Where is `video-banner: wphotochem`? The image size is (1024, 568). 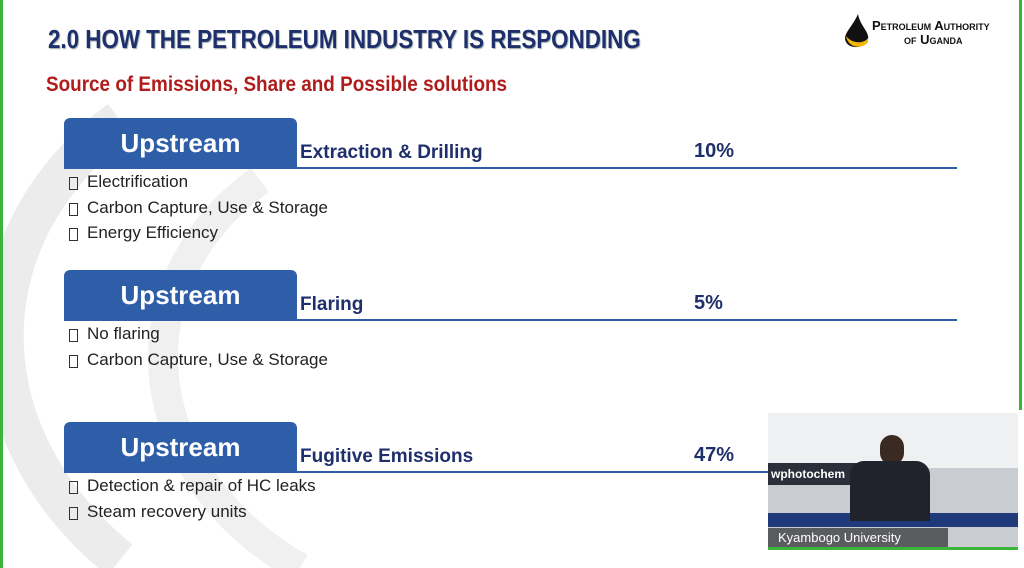
video-banner: wphotochem is located at coordinates (814, 474).